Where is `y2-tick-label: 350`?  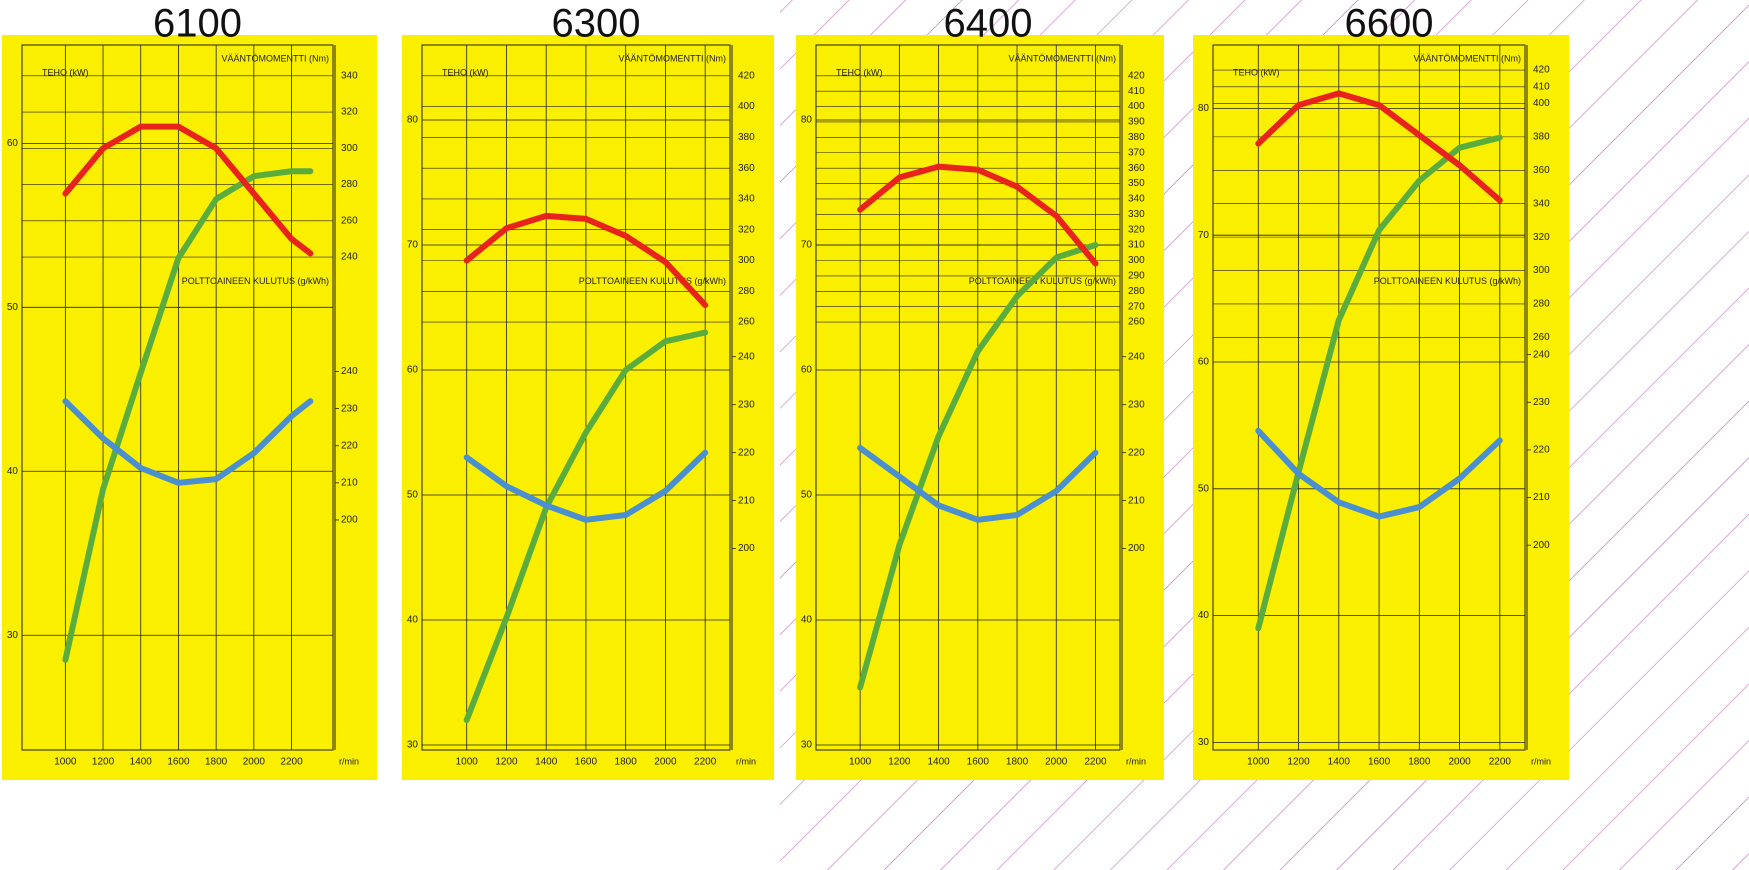 y2-tick-label: 350 is located at coordinates (1136, 183).